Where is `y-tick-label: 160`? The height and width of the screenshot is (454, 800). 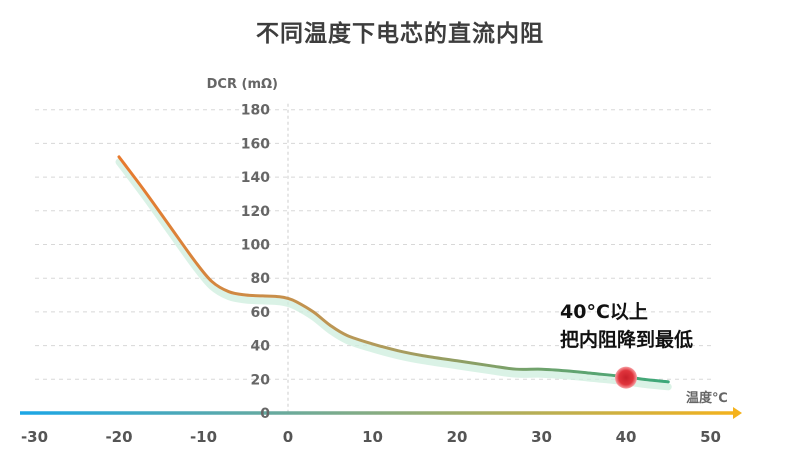
y-tick-label: 160 is located at coordinates (255, 144).